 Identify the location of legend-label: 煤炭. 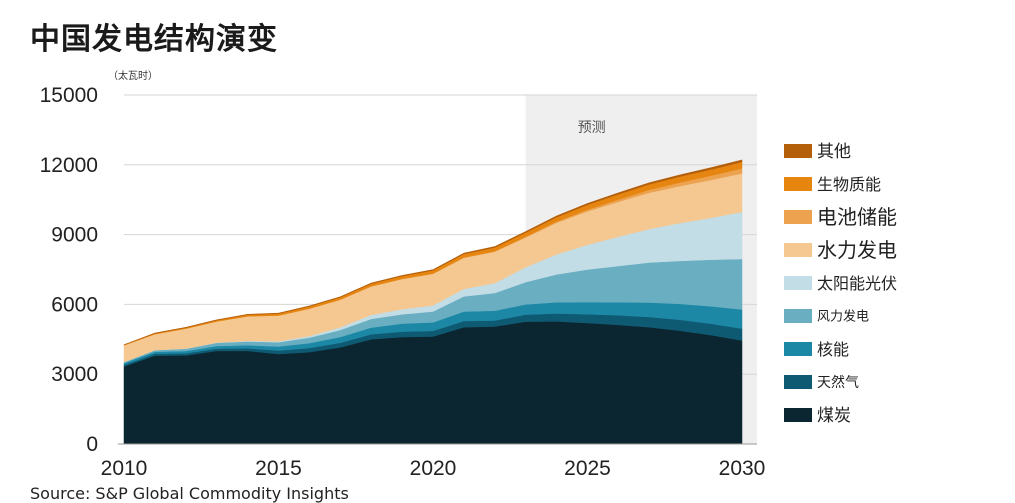
(834, 416).